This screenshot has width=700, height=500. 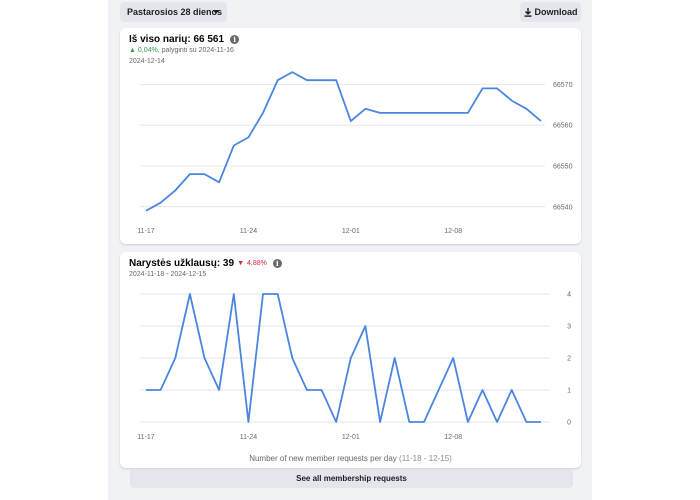 What do you see at coordinates (257, 263) in the screenshot?
I see `requests-delta-pct: 4,88%` at bounding box center [257, 263].